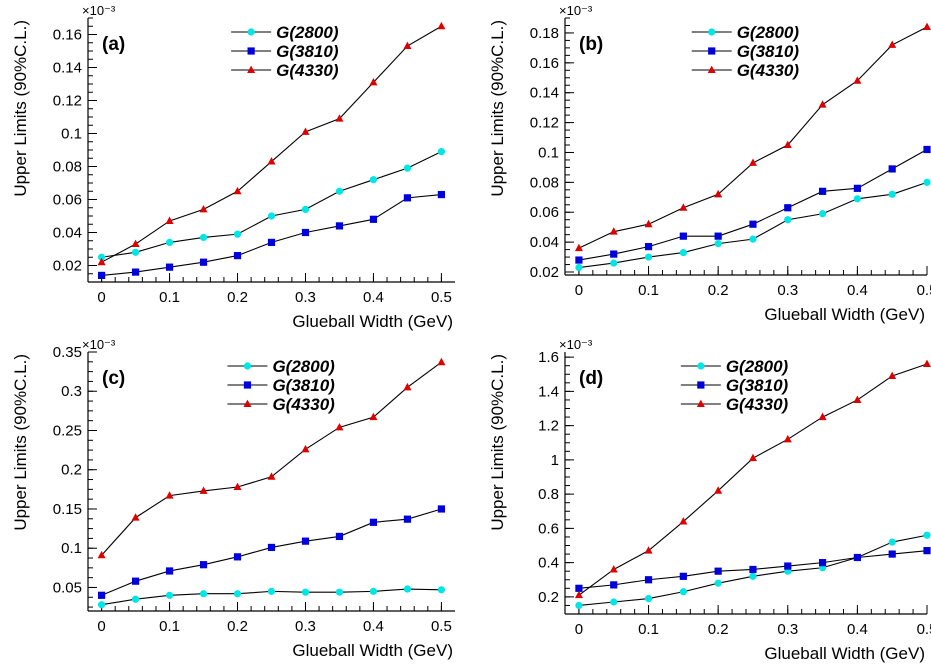 This screenshot has height=666, width=931. What do you see at coordinates (757, 366) in the screenshot?
I see `legend-entry: G(2800)` at bounding box center [757, 366].